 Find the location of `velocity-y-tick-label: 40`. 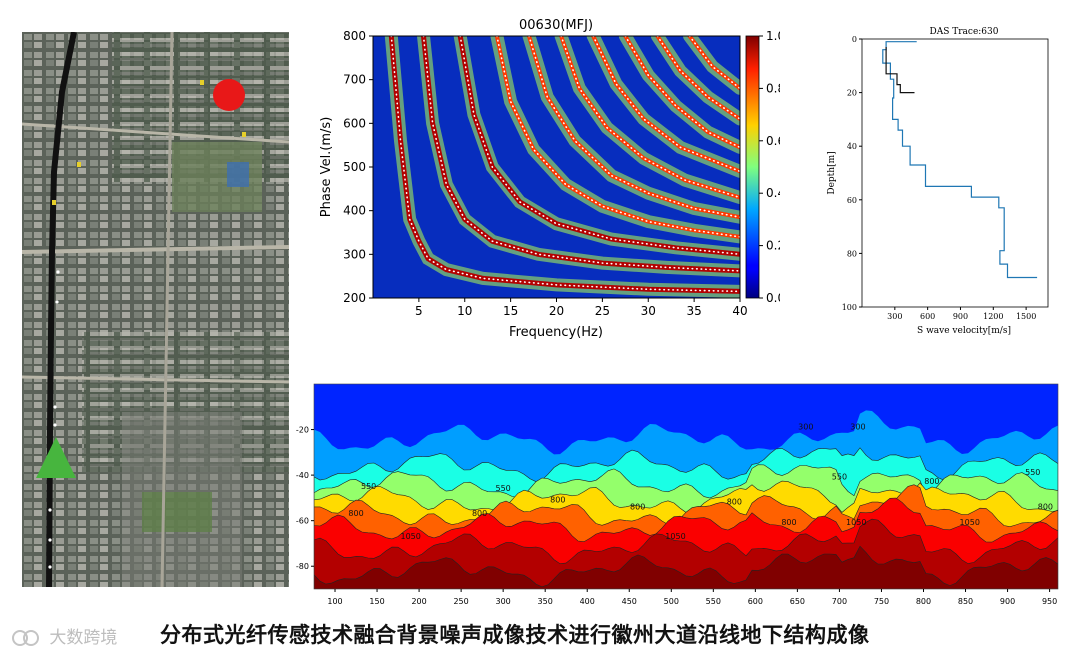

velocity-y-tick-label: 40 is located at coordinates (852, 146).